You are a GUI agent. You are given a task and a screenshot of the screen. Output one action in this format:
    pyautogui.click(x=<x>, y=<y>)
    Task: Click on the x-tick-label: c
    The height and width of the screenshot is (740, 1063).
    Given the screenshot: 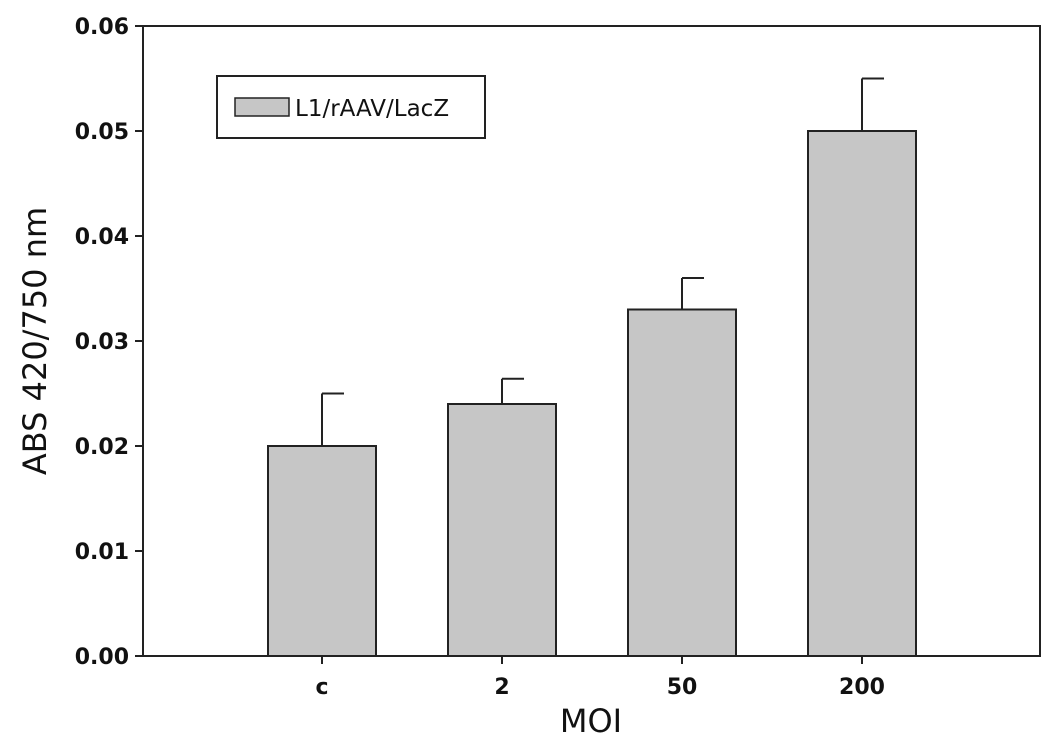 What is the action you would take?
    pyautogui.click(x=321, y=687)
    